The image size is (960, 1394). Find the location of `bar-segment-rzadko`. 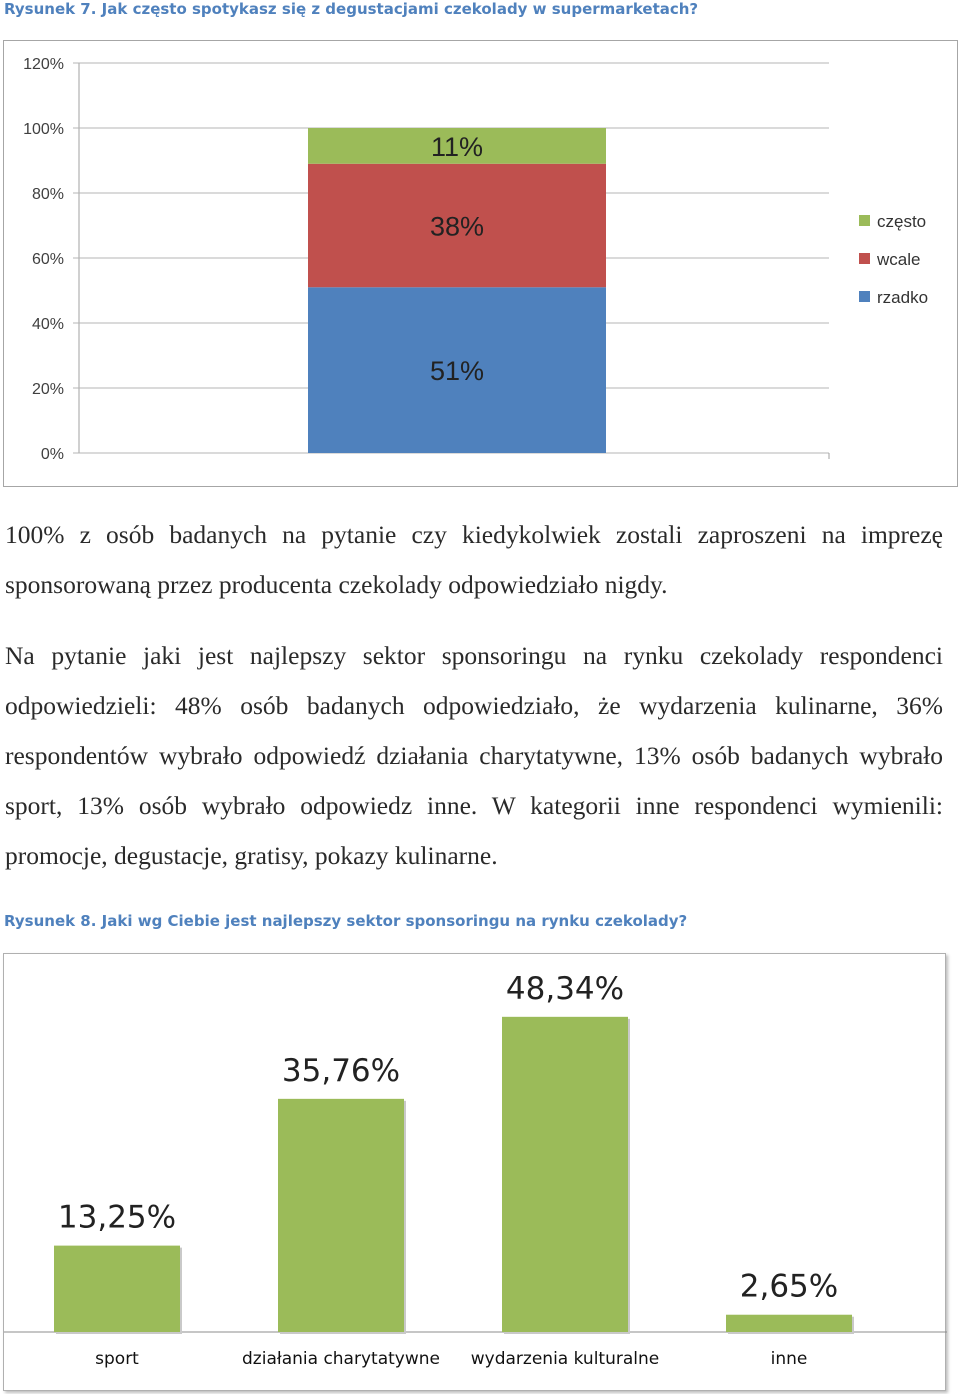

bar-segment-rzadko is located at coordinates (457, 370).